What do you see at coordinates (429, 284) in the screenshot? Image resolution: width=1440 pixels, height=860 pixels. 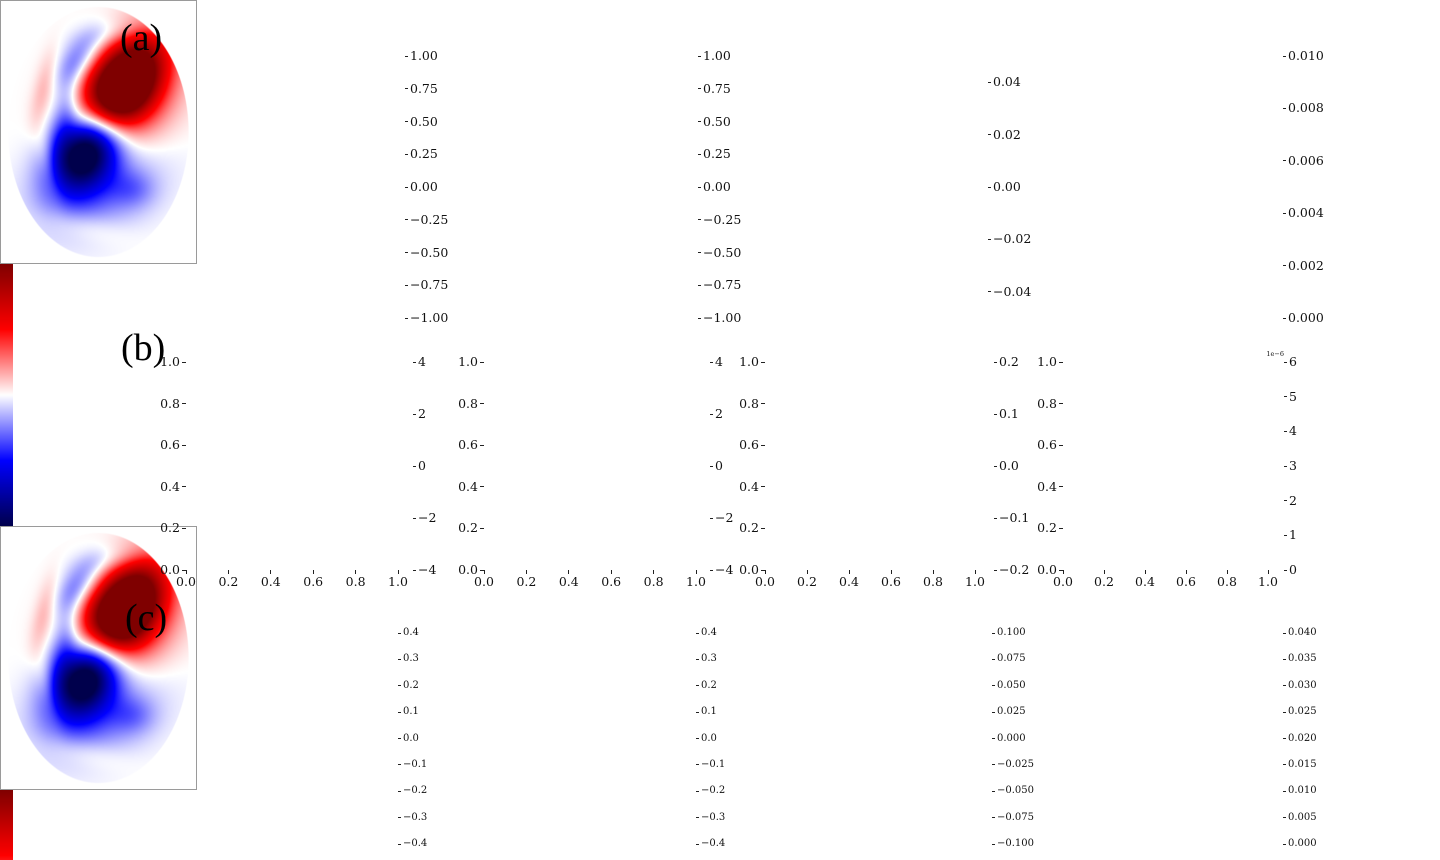 I see `colorbar-tick-label: −0.75` at bounding box center [429, 284].